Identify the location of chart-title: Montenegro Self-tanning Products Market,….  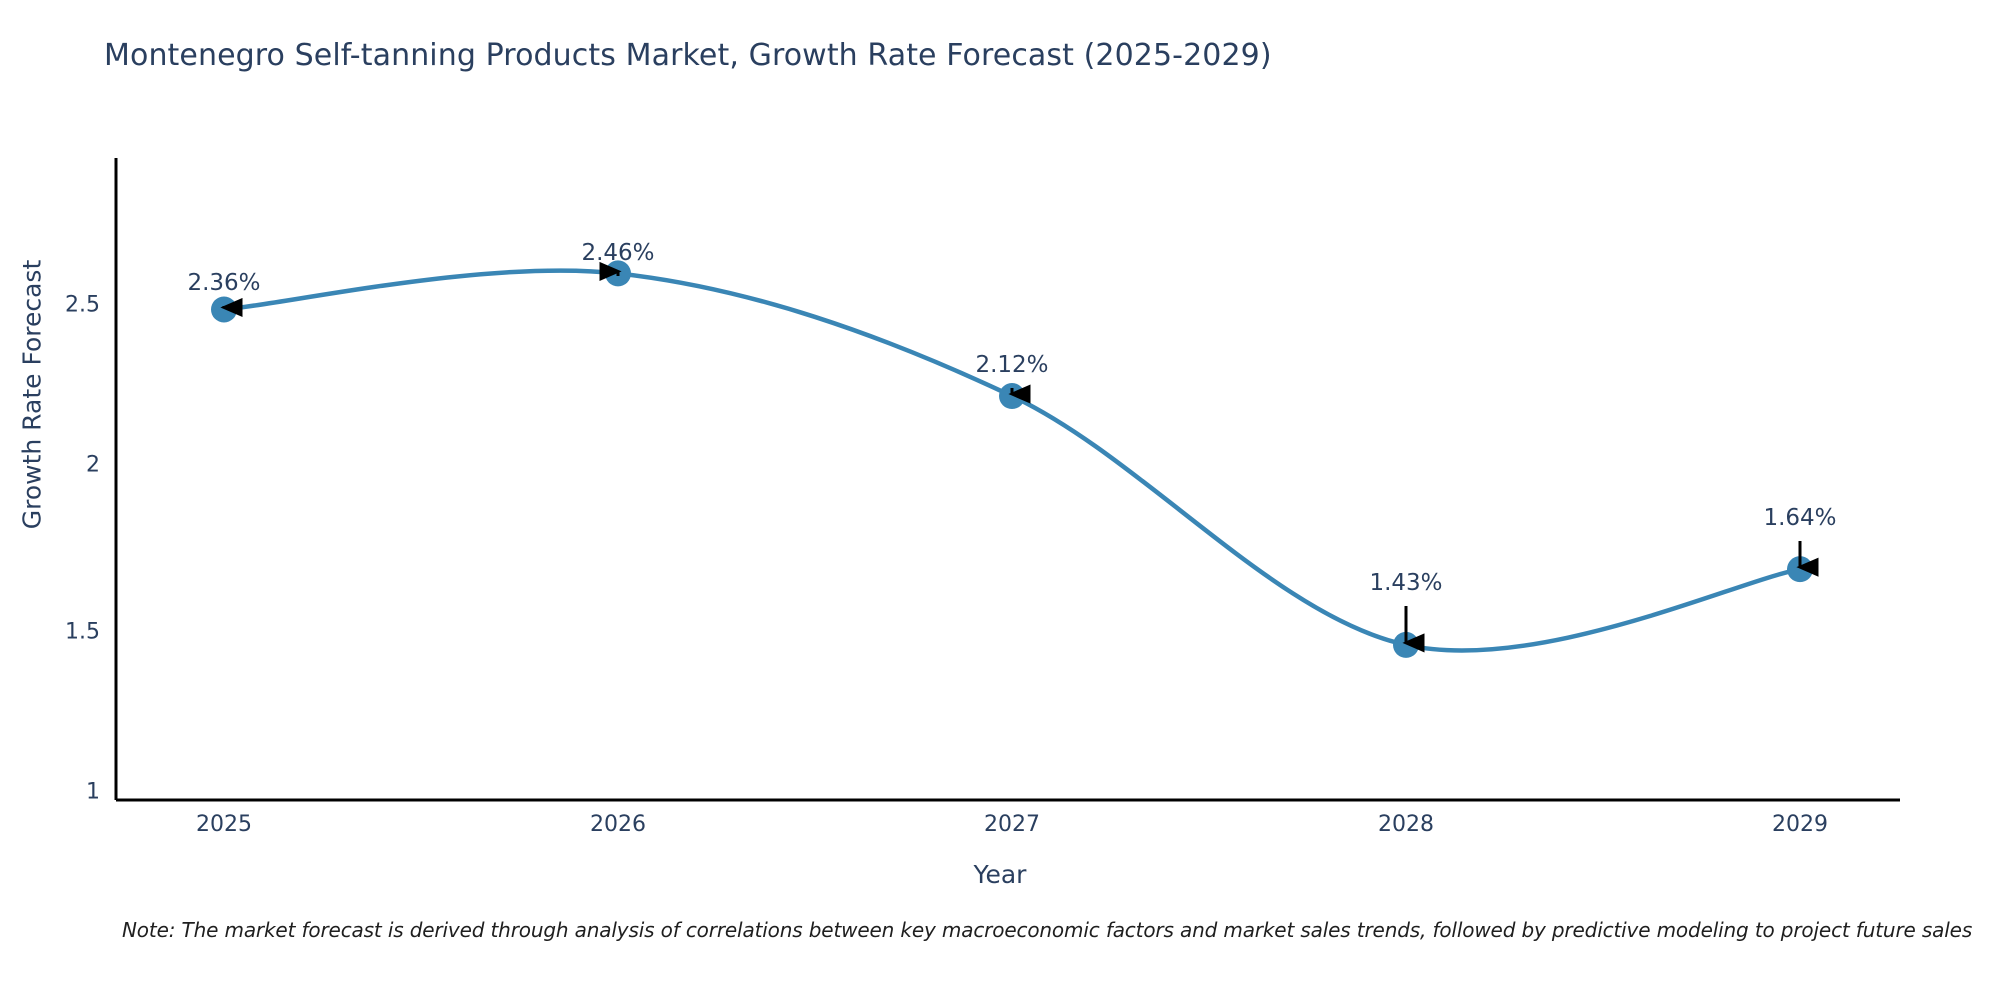
(688, 55).